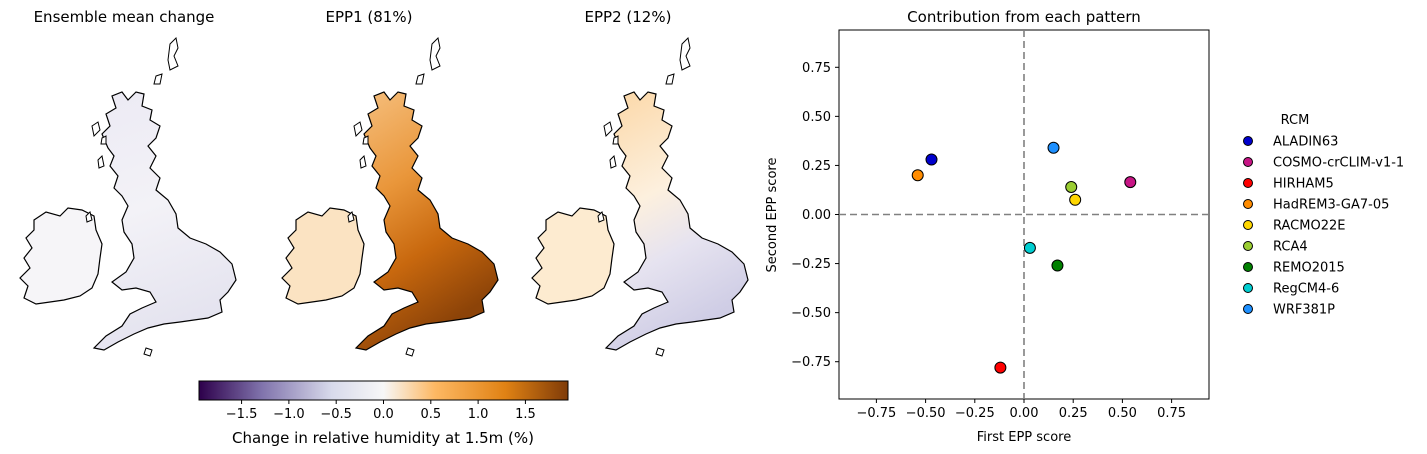  I want to click on y-axis-ticks: −0.75 −0.50 −0.25 0.00 0.25 0.50 0.75, so click(815, 215).